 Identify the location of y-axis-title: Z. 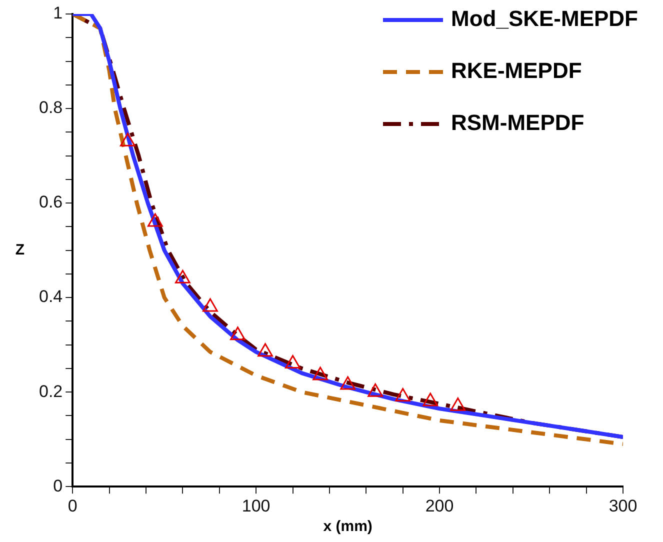
(20, 249).